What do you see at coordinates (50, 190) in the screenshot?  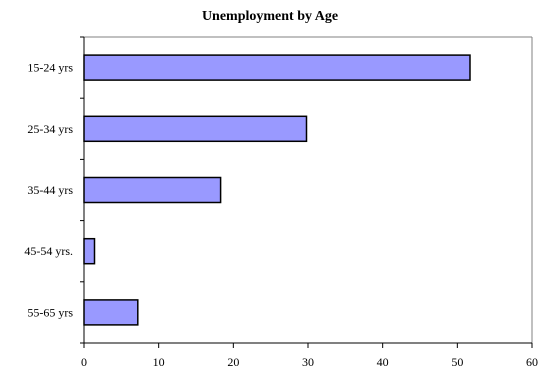 I see `y-tick-label-2: 35-44 yrs` at bounding box center [50, 190].